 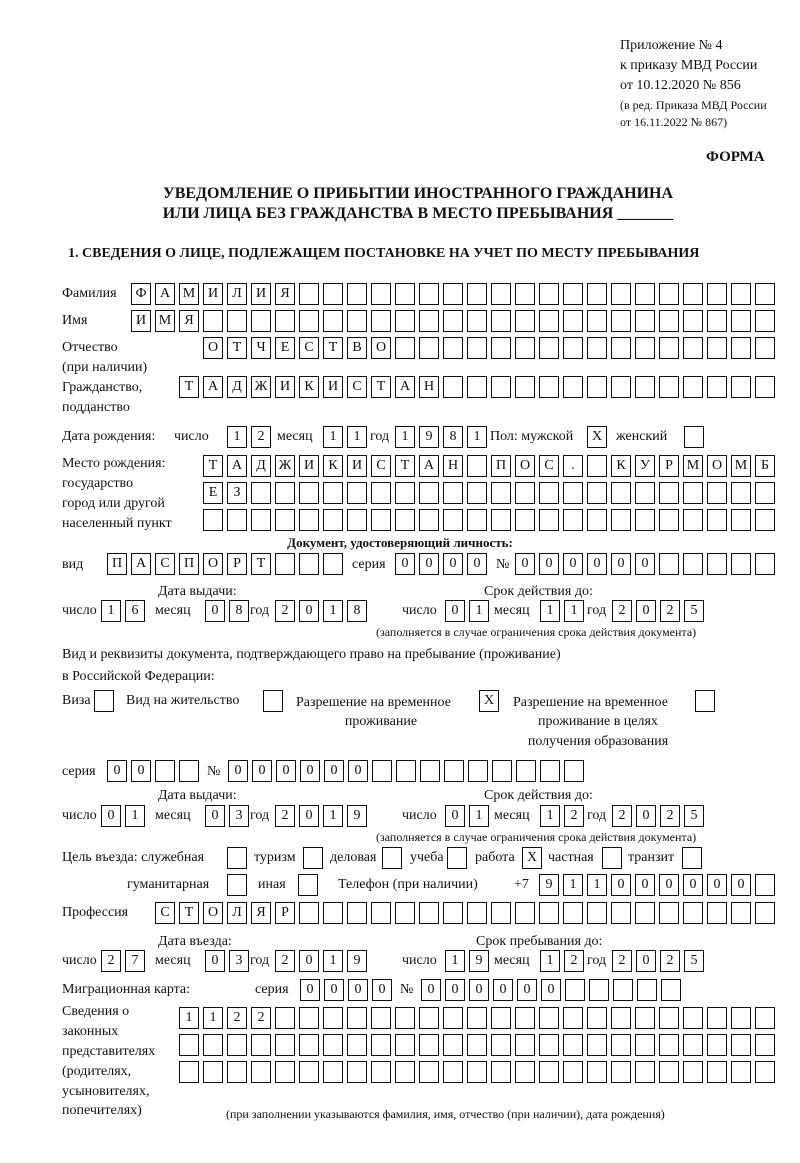 What do you see at coordinates (135, 961) in the screenshot?
I see `char-cell: 7` at bounding box center [135, 961].